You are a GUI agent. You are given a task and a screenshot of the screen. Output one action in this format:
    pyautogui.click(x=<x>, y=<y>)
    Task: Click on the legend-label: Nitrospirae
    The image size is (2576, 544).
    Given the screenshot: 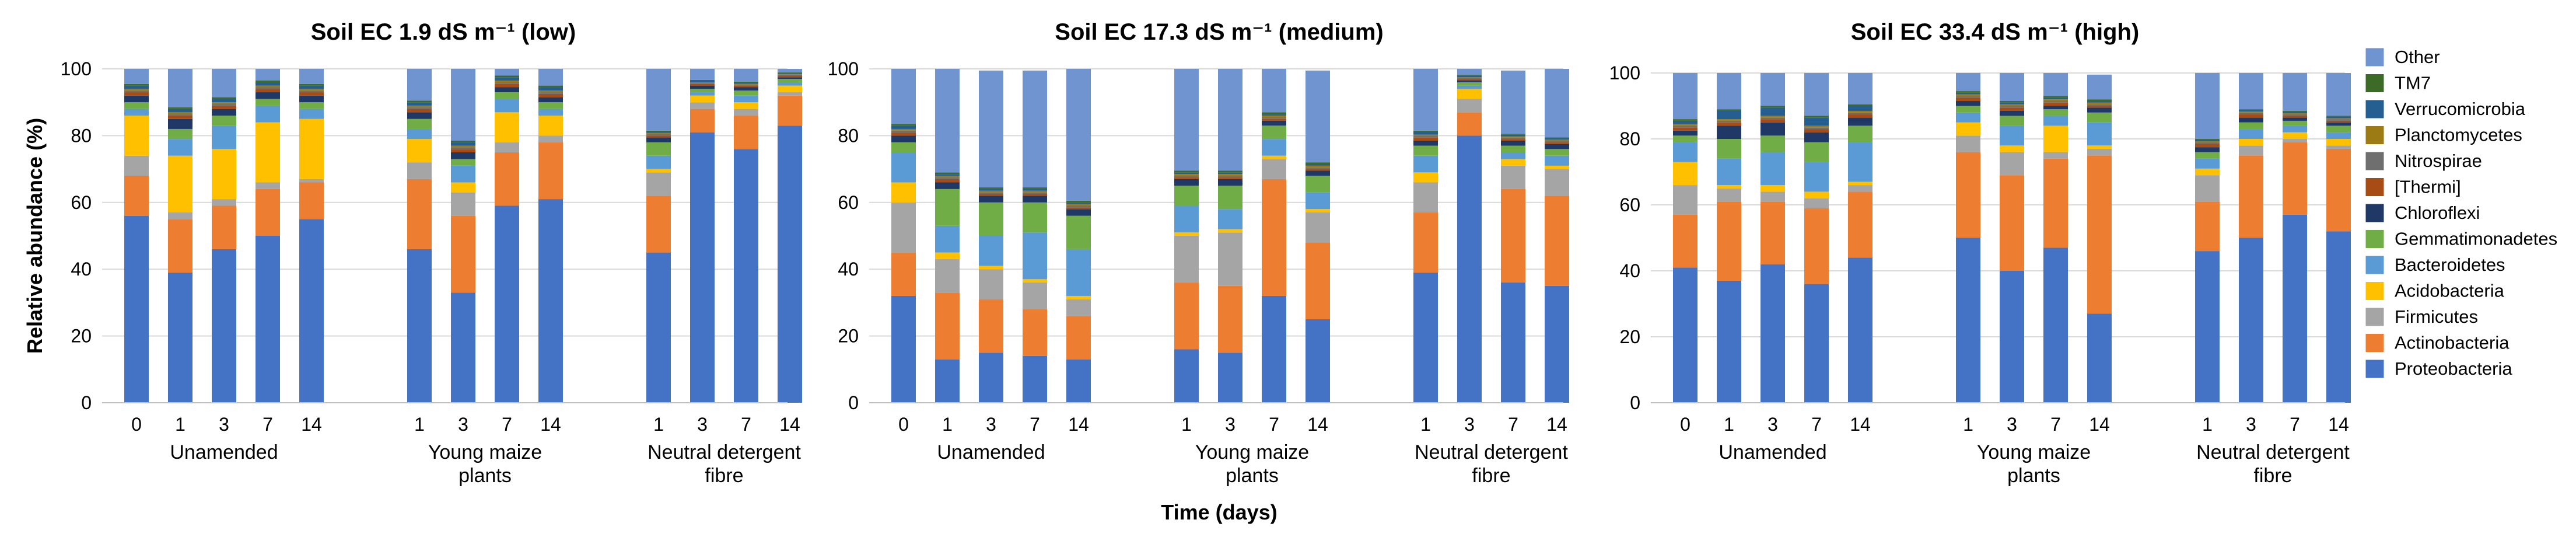 What is the action you would take?
    pyautogui.click(x=2438, y=161)
    